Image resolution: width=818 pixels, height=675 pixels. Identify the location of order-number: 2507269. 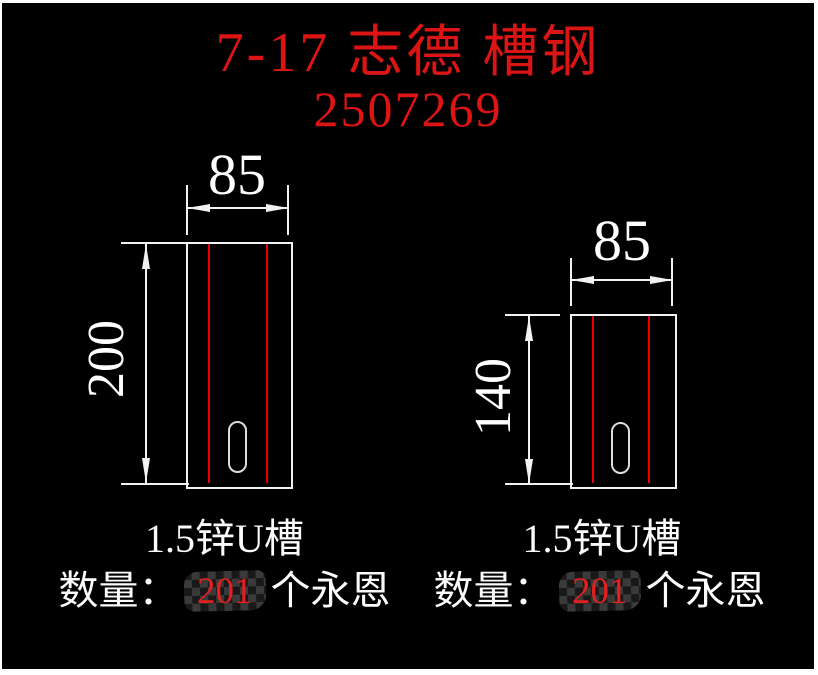
(408, 109).